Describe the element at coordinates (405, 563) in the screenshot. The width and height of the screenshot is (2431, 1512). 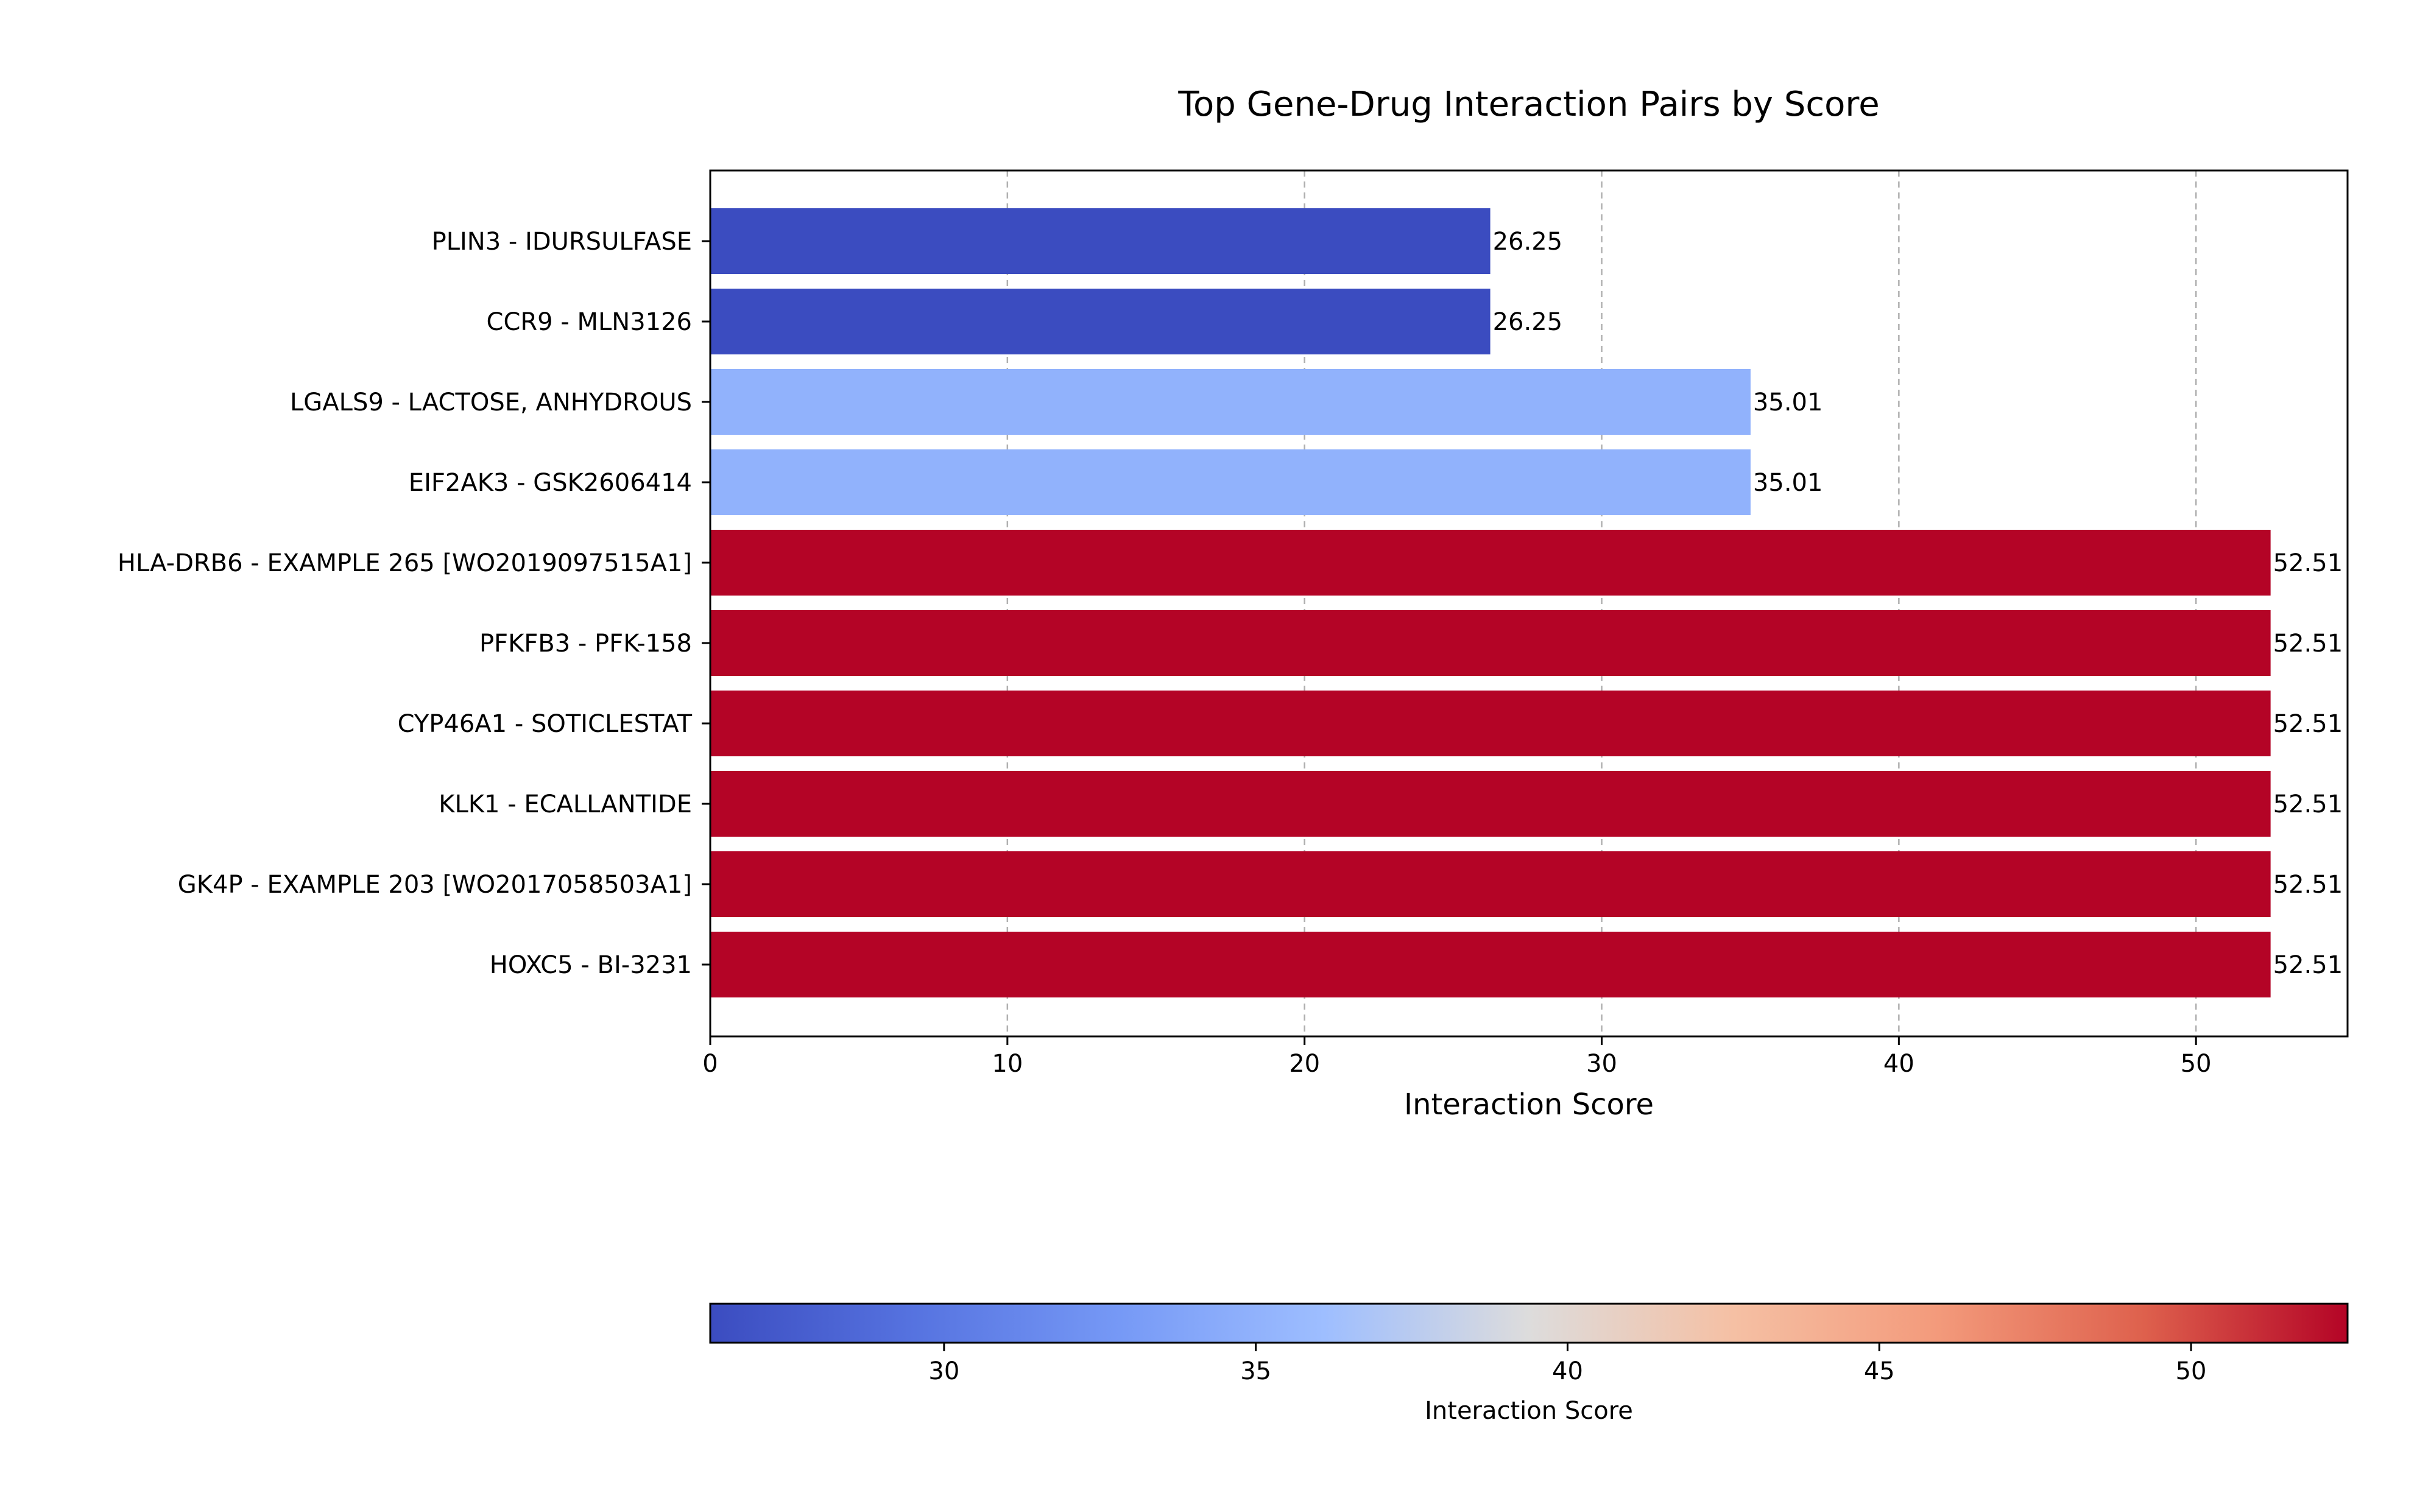
I see `category-label: HLA-DRB6 - EXAMPLE 265 [WO2019097515A1]` at that location.